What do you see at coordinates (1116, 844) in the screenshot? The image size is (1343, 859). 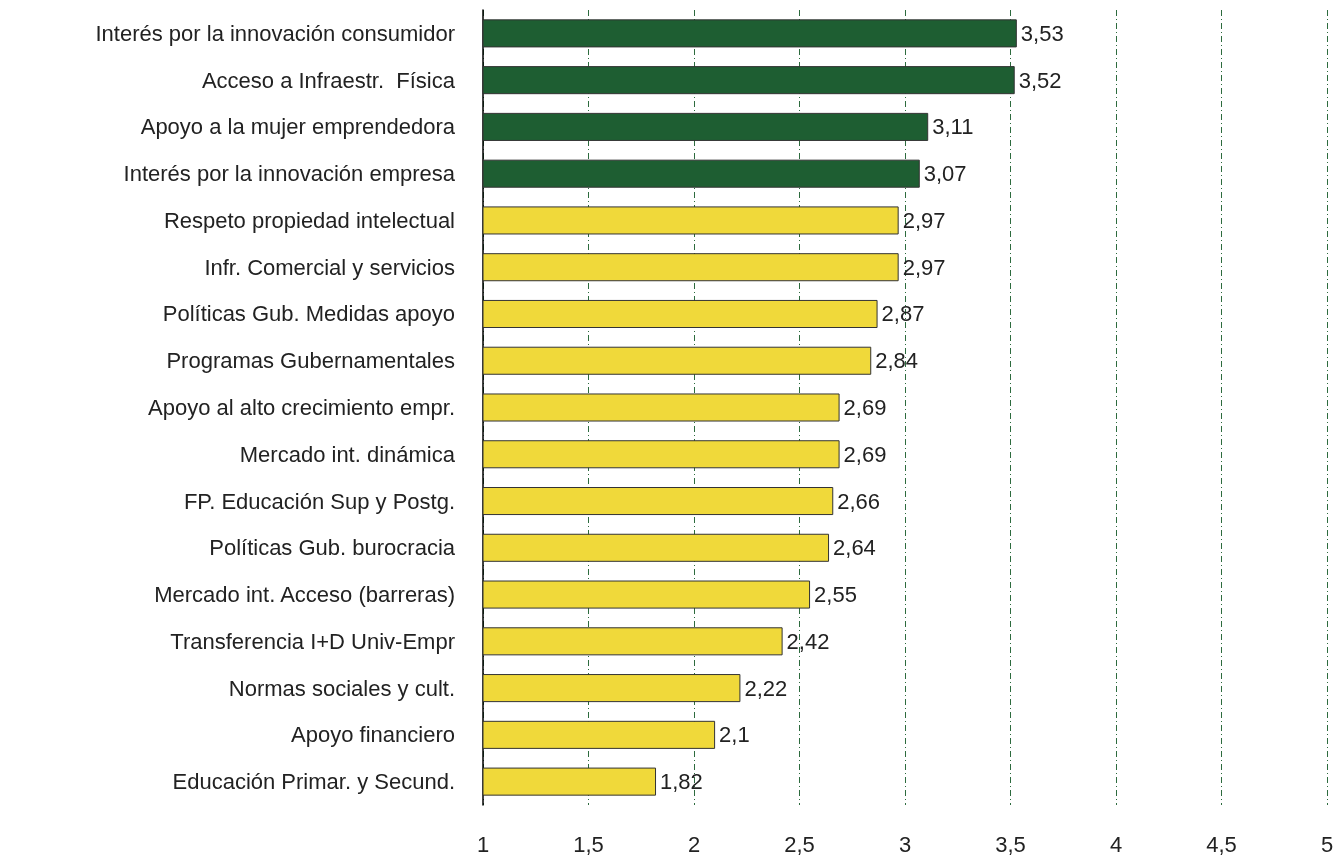 I see `x-tick-label: 4` at bounding box center [1116, 844].